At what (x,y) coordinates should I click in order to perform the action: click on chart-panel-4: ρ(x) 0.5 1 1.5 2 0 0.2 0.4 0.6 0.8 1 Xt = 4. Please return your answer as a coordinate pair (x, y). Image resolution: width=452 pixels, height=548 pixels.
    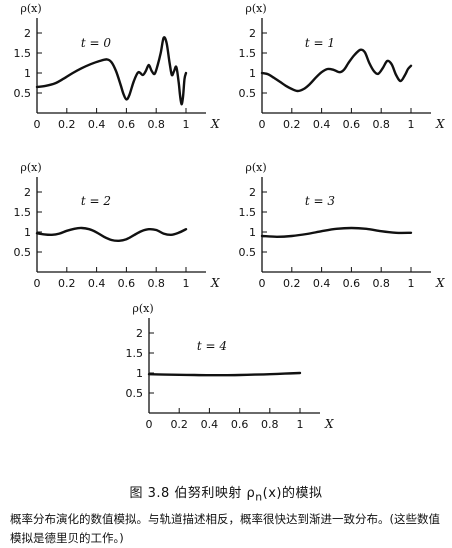
    Looking at the image, I should click on (230, 366).